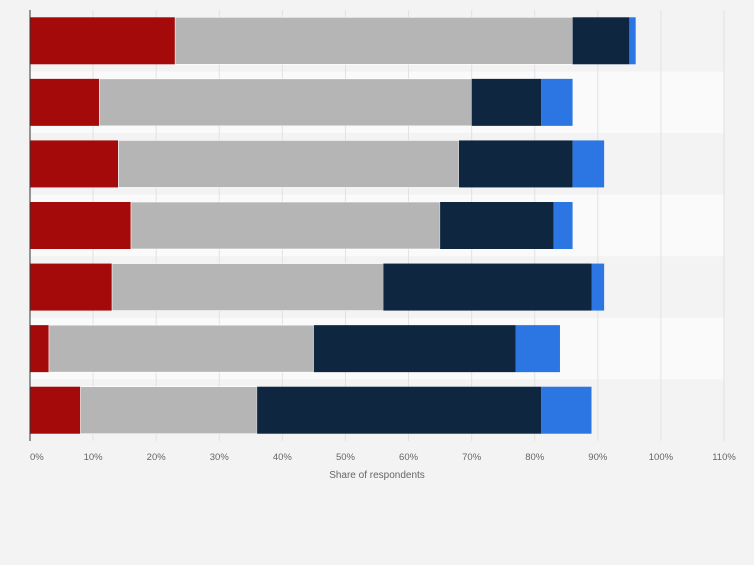 This screenshot has height=565, width=754. Describe the element at coordinates (346, 457) in the screenshot. I see `x-tick-label: 50%` at that location.